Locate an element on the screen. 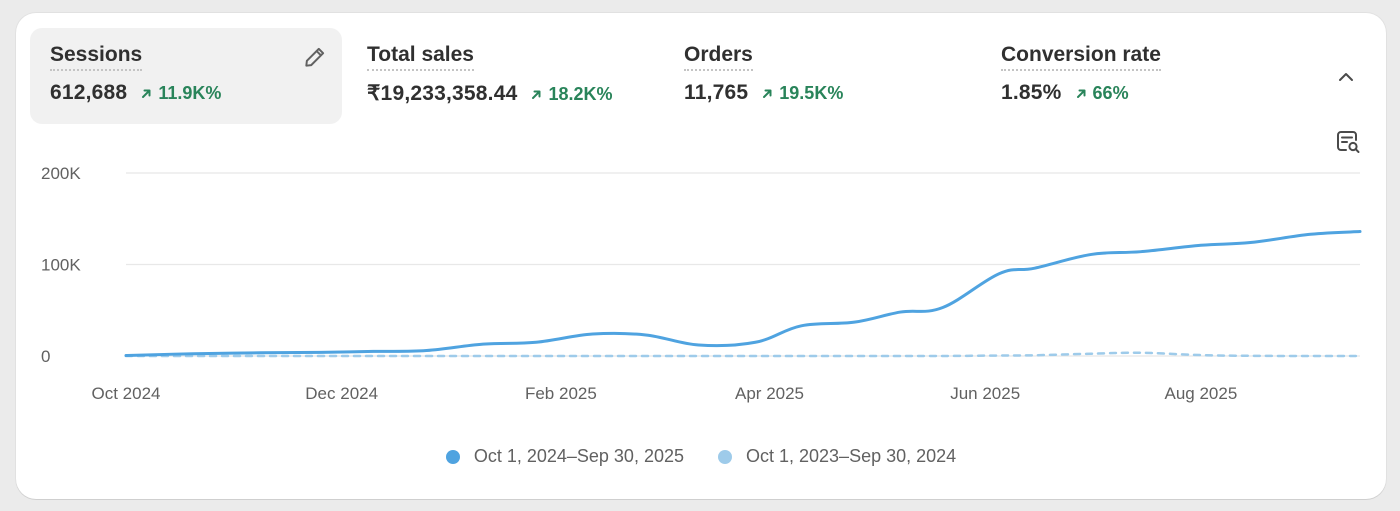  y-tick-label: 100K is located at coordinates (61, 265).